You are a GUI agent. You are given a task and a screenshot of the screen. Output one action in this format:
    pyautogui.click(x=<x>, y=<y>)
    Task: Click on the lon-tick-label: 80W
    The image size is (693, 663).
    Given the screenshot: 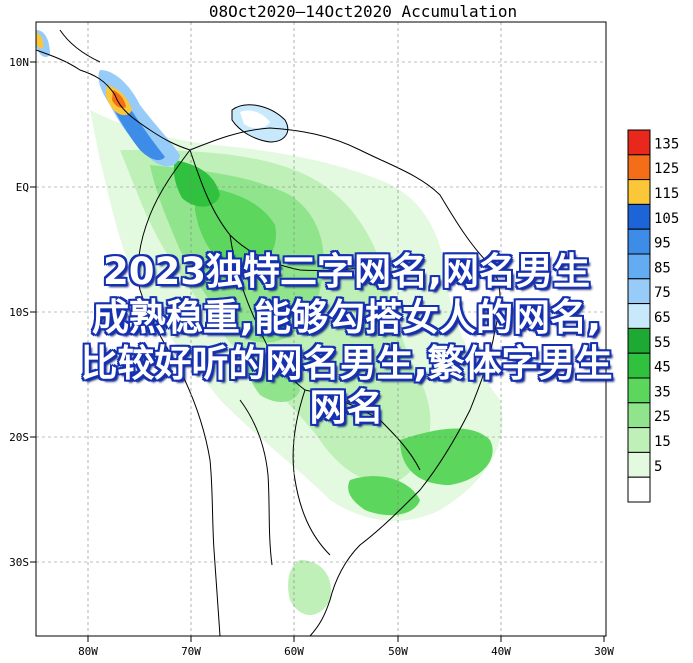 What is the action you would take?
    pyautogui.click(x=88, y=651)
    